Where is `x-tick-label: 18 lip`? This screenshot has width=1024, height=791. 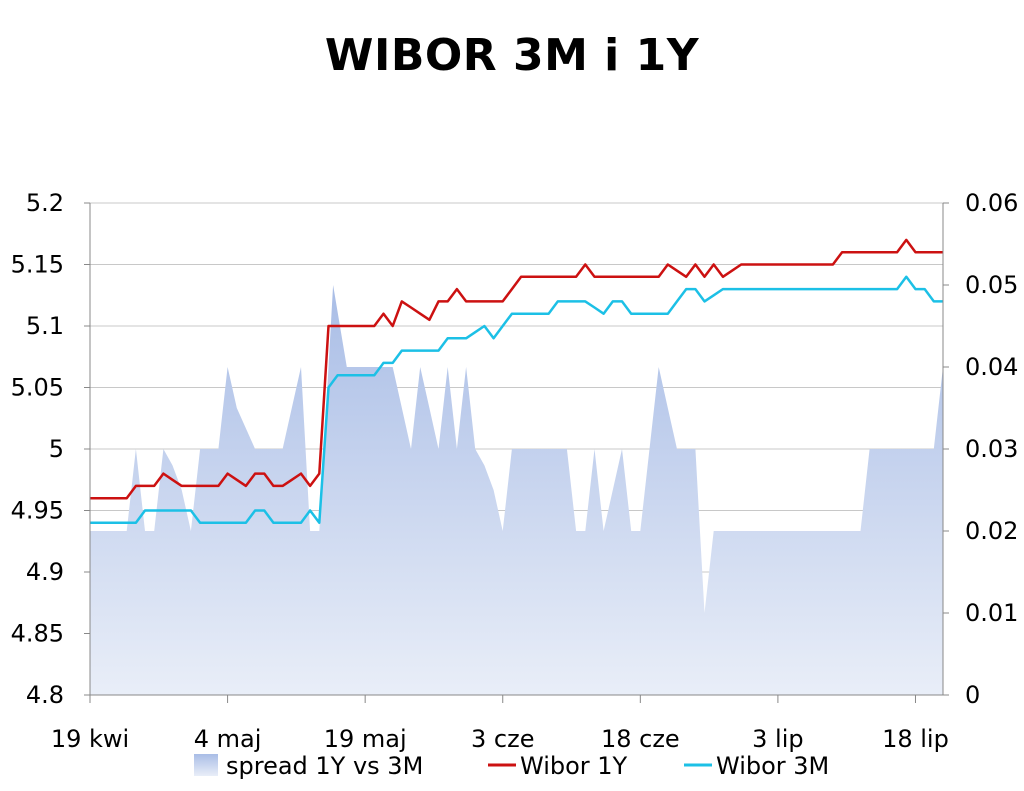
x-tick-label: 18 lip is located at coordinates (915, 739).